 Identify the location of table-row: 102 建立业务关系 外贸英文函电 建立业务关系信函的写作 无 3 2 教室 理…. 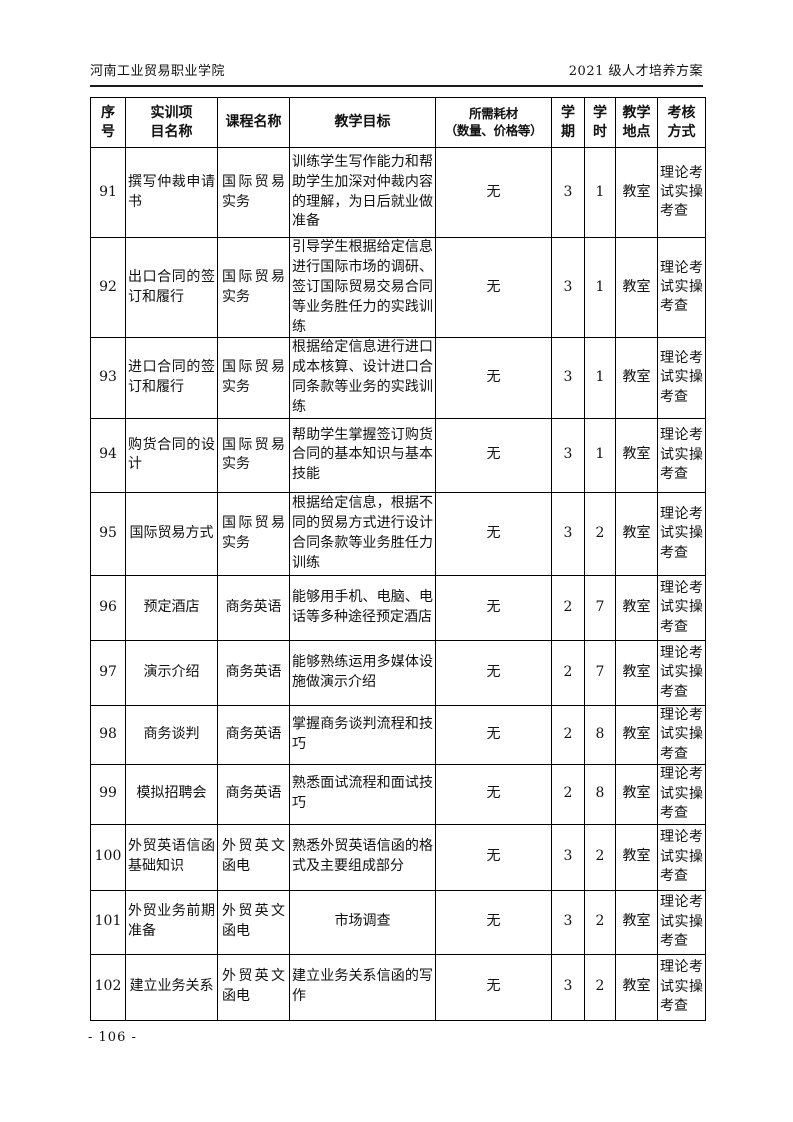
(398, 987).